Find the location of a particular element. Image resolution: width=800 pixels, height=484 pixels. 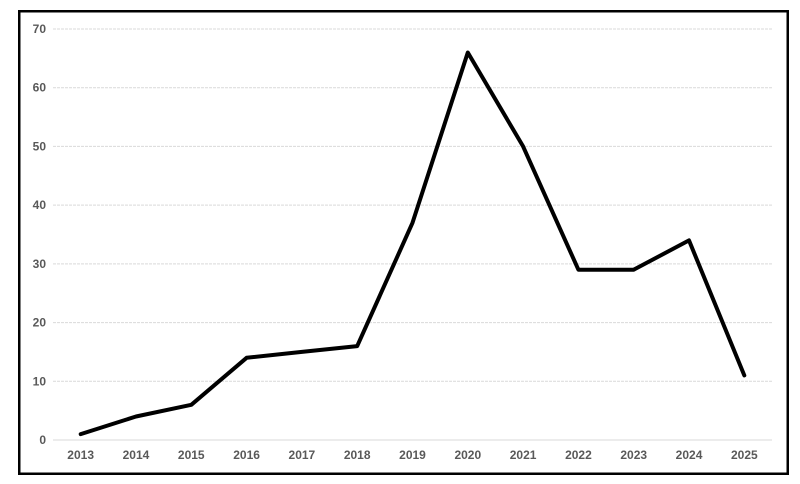

x-axis-tick-label: 2024 is located at coordinates (689, 455).